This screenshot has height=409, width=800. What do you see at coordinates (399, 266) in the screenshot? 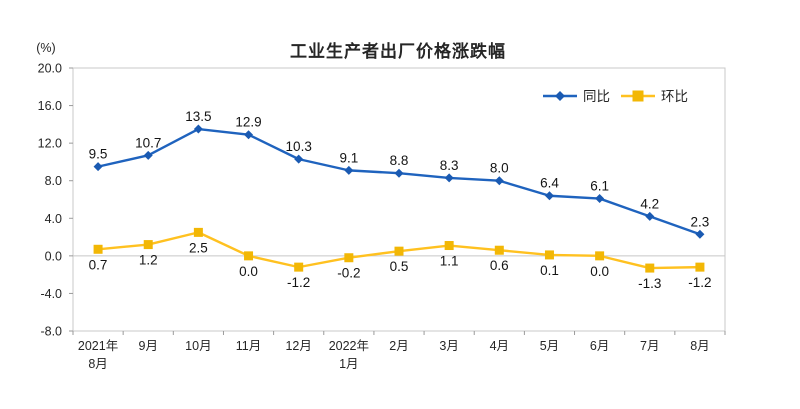
I see `series-value-label: 0.5` at bounding box center [399, 266].